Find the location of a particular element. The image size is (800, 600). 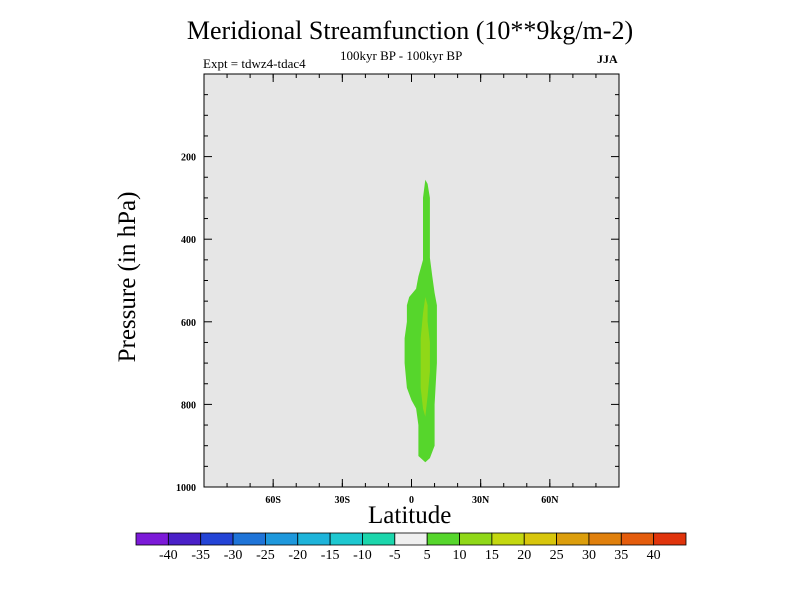

y-tick-label: 200 is located at coordinates (188, 158).